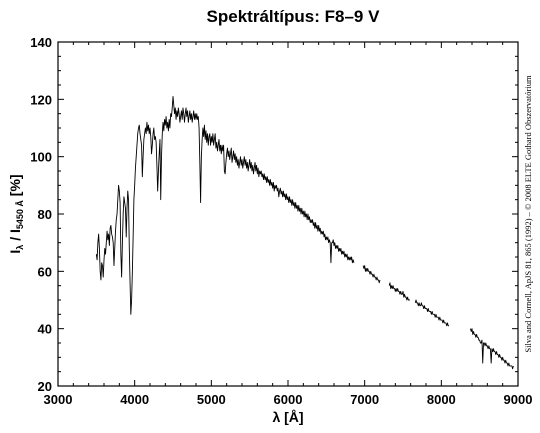 The height and width of the screenshot is (433, 540). I want to click on x-tick-label: 8000, so click(441, 399).